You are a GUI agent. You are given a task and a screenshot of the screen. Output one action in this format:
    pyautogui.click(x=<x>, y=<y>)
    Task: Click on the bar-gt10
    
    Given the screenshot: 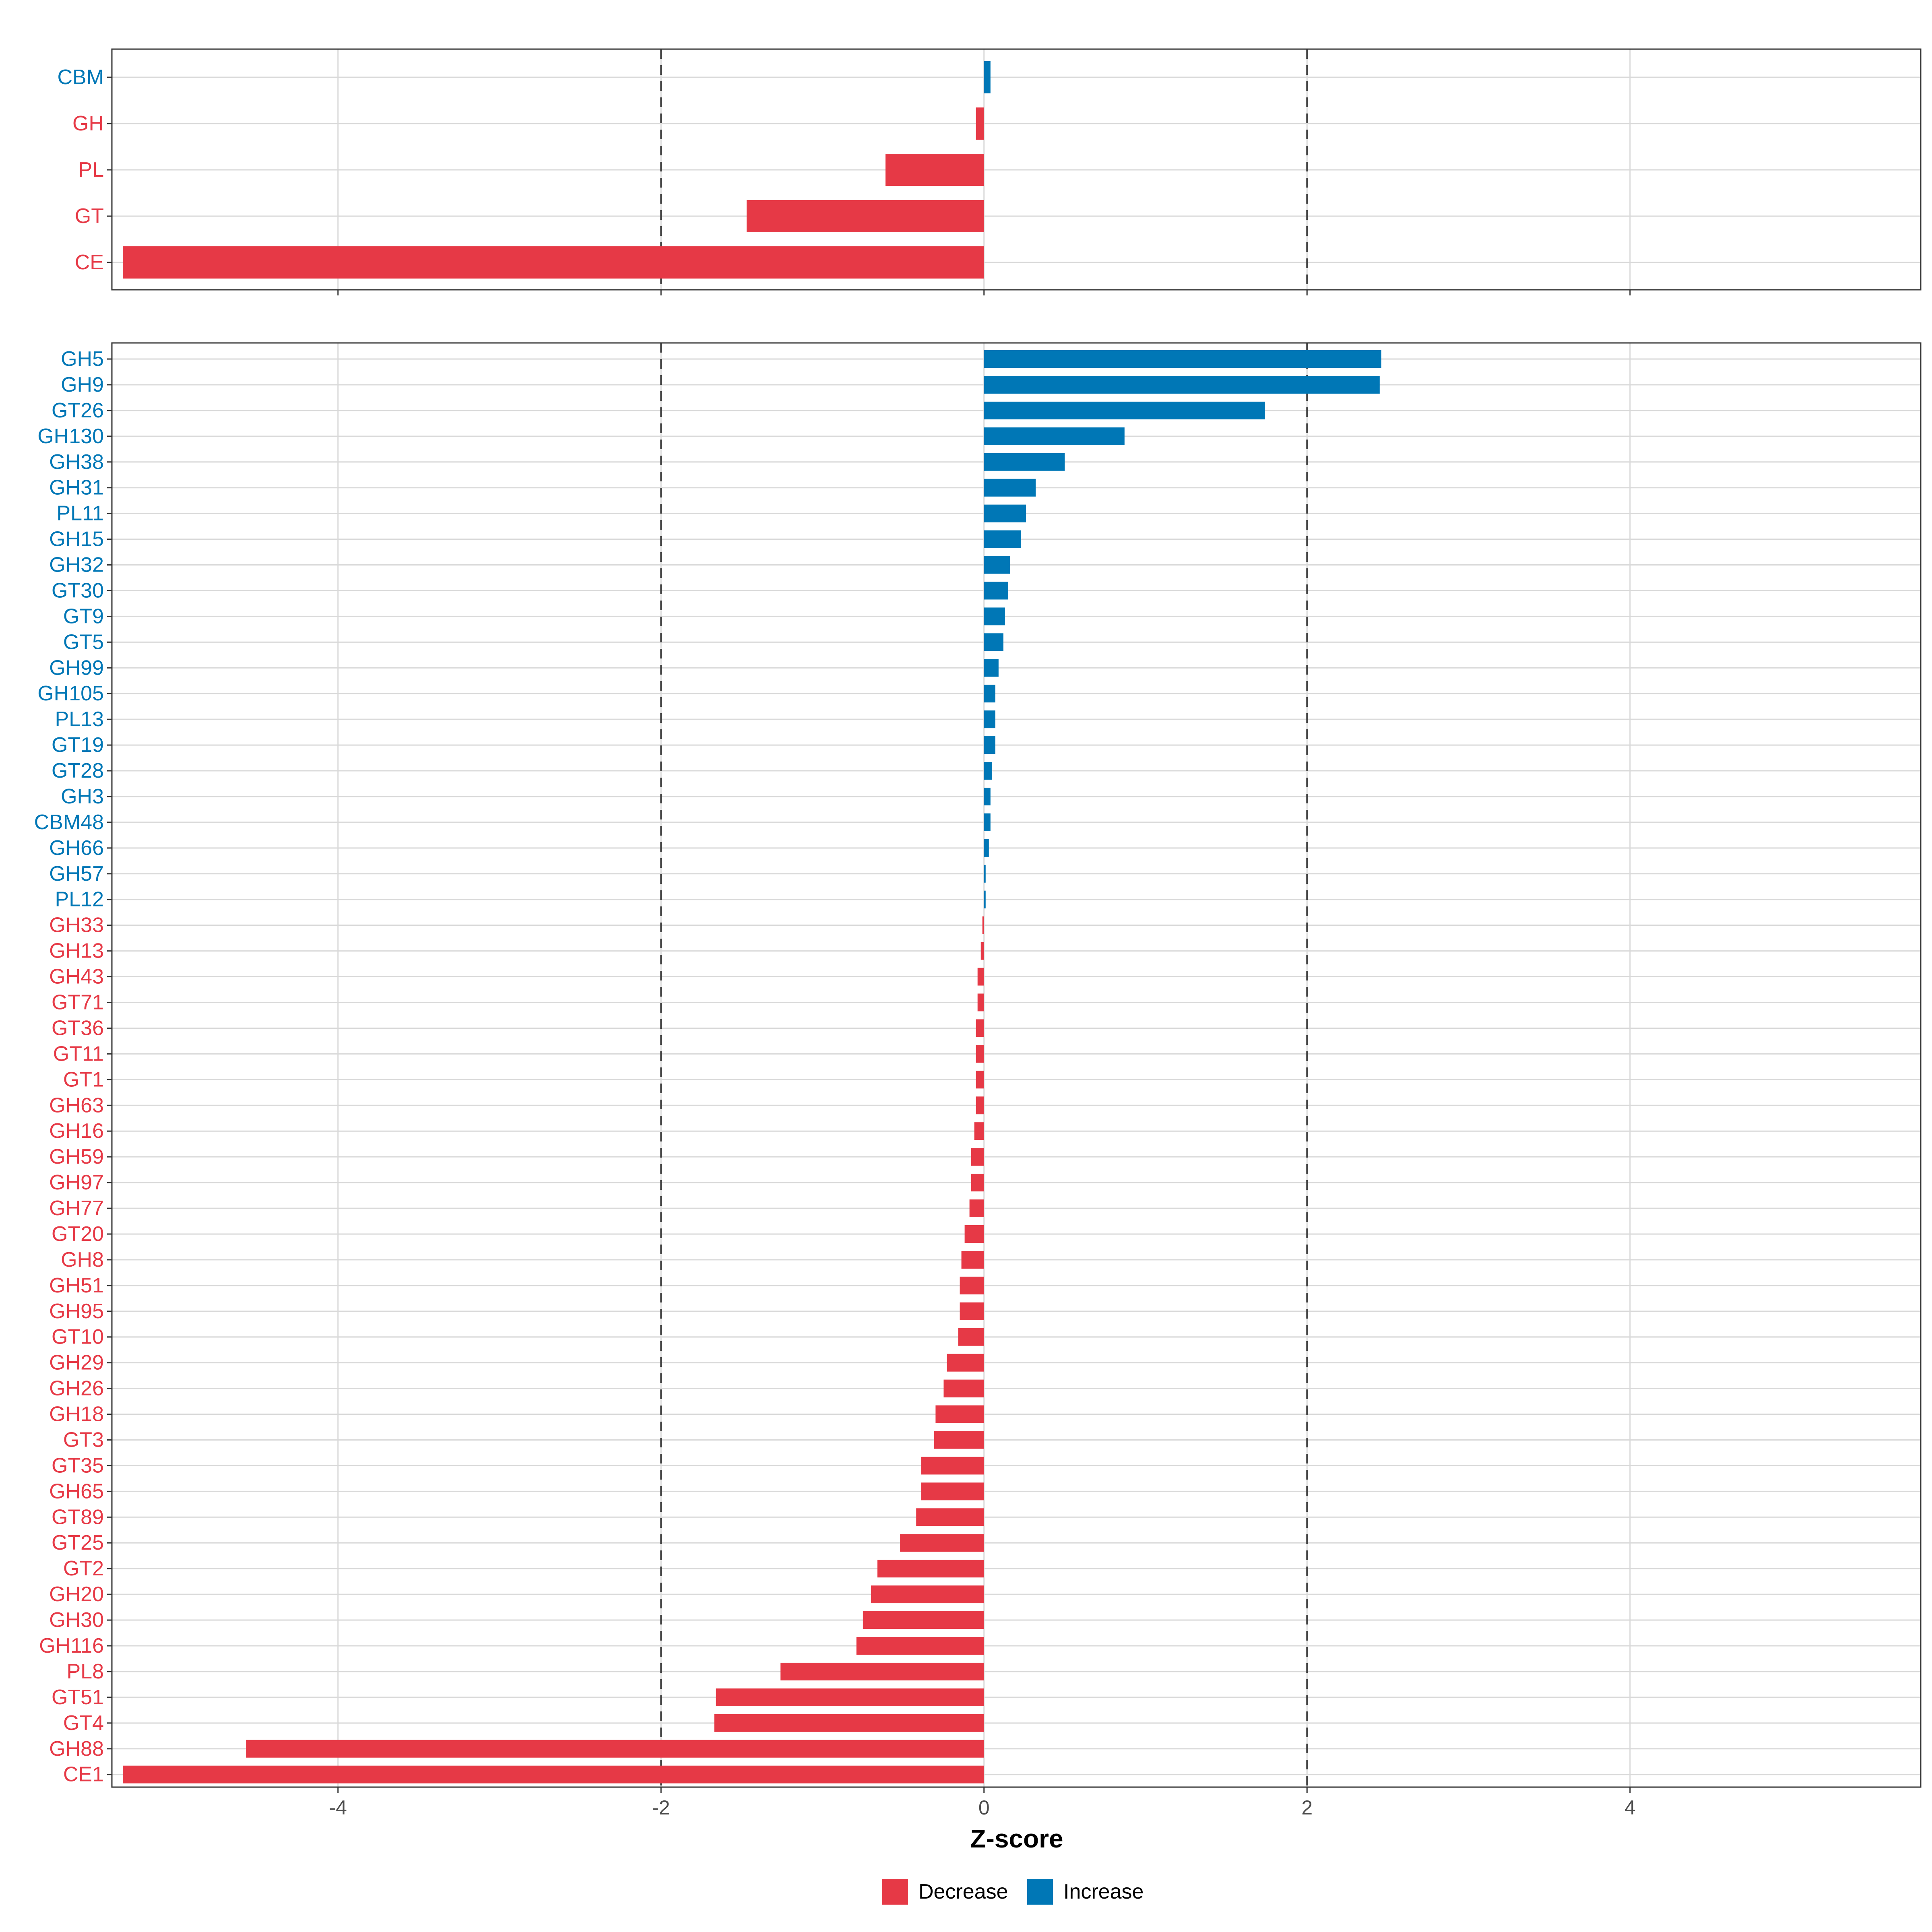 What is the action you would take?
    pyautogui.click(x=971, y=1337)
    